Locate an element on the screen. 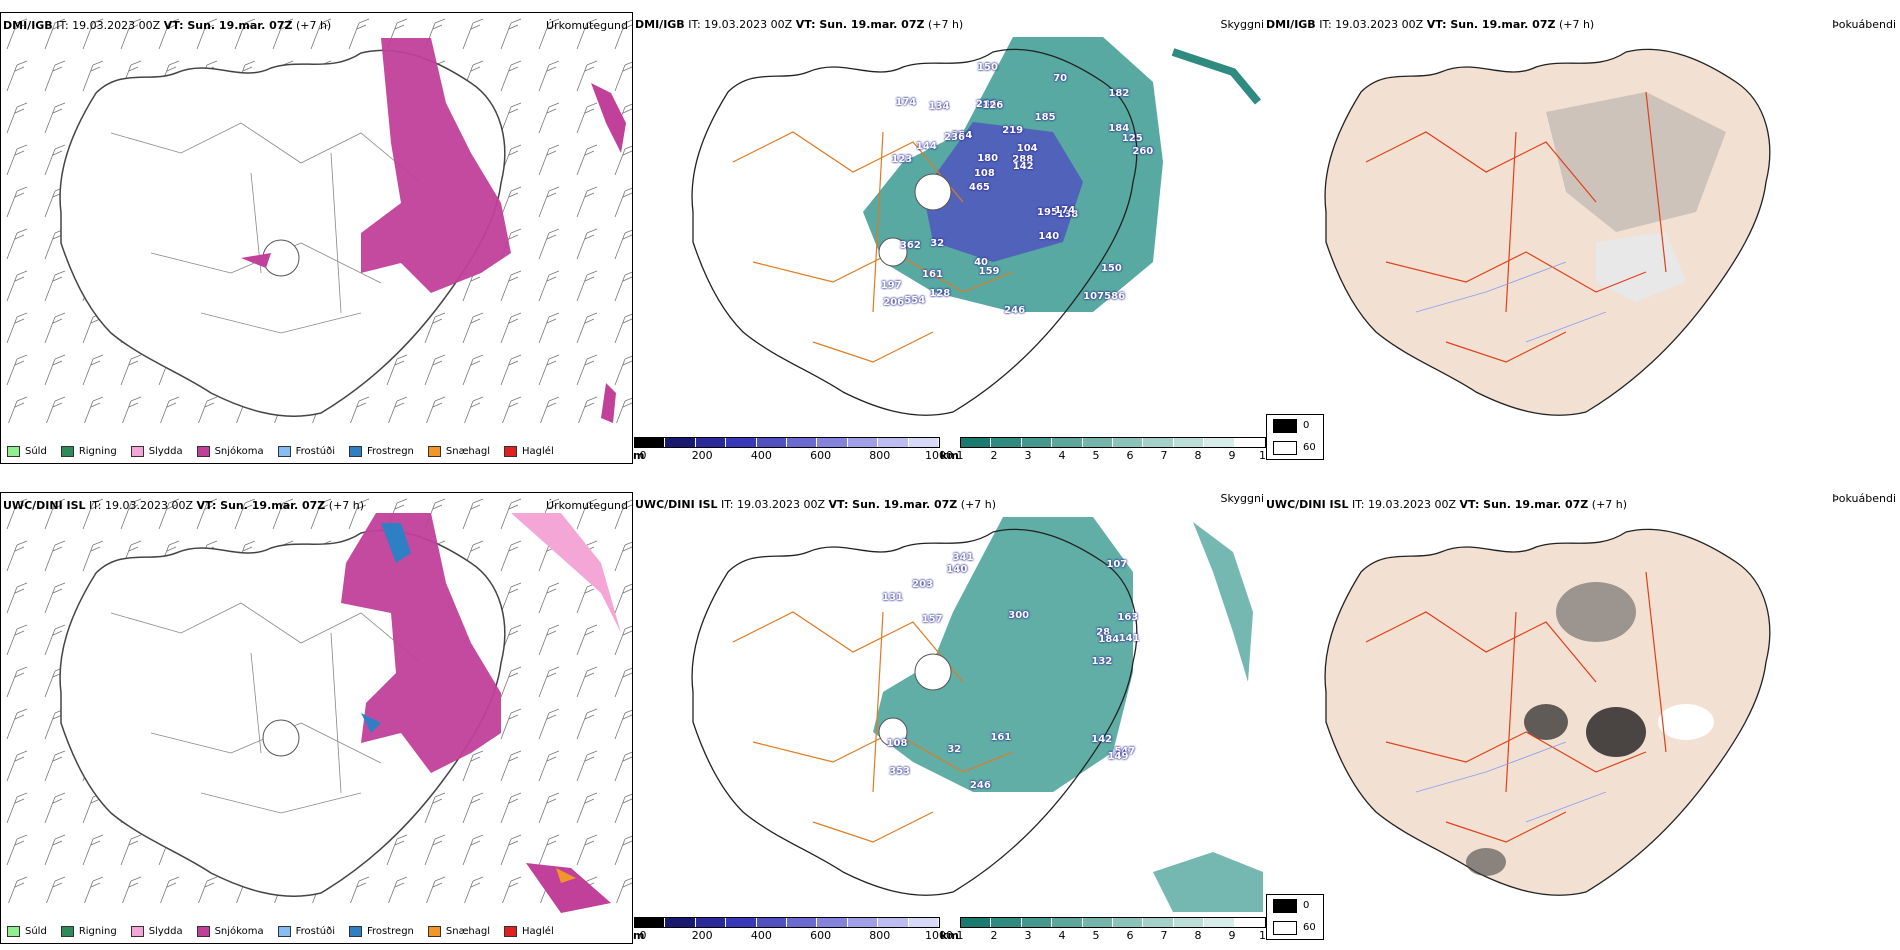 This screenshot has width=1900, height=950. legend-label: Snjókoma is located at coordinates (239, 451).